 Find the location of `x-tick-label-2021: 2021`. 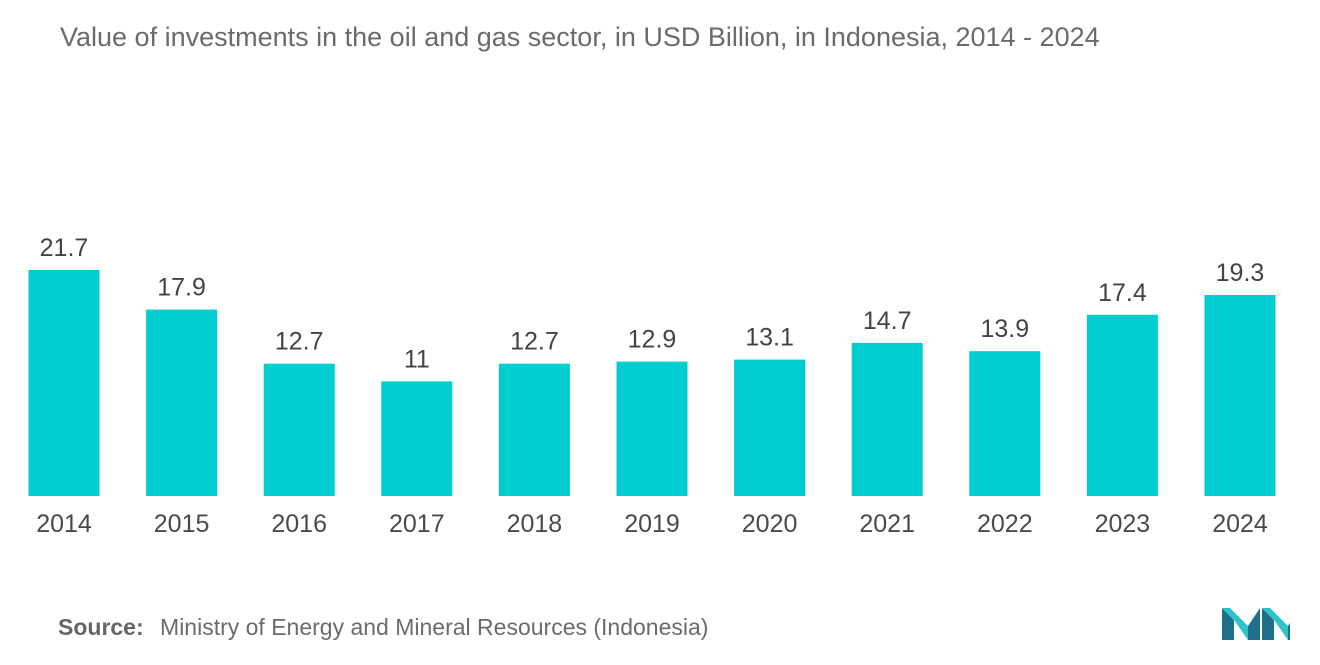

x-tick-label-2021: 2021 is located at coordinates (887, 524).